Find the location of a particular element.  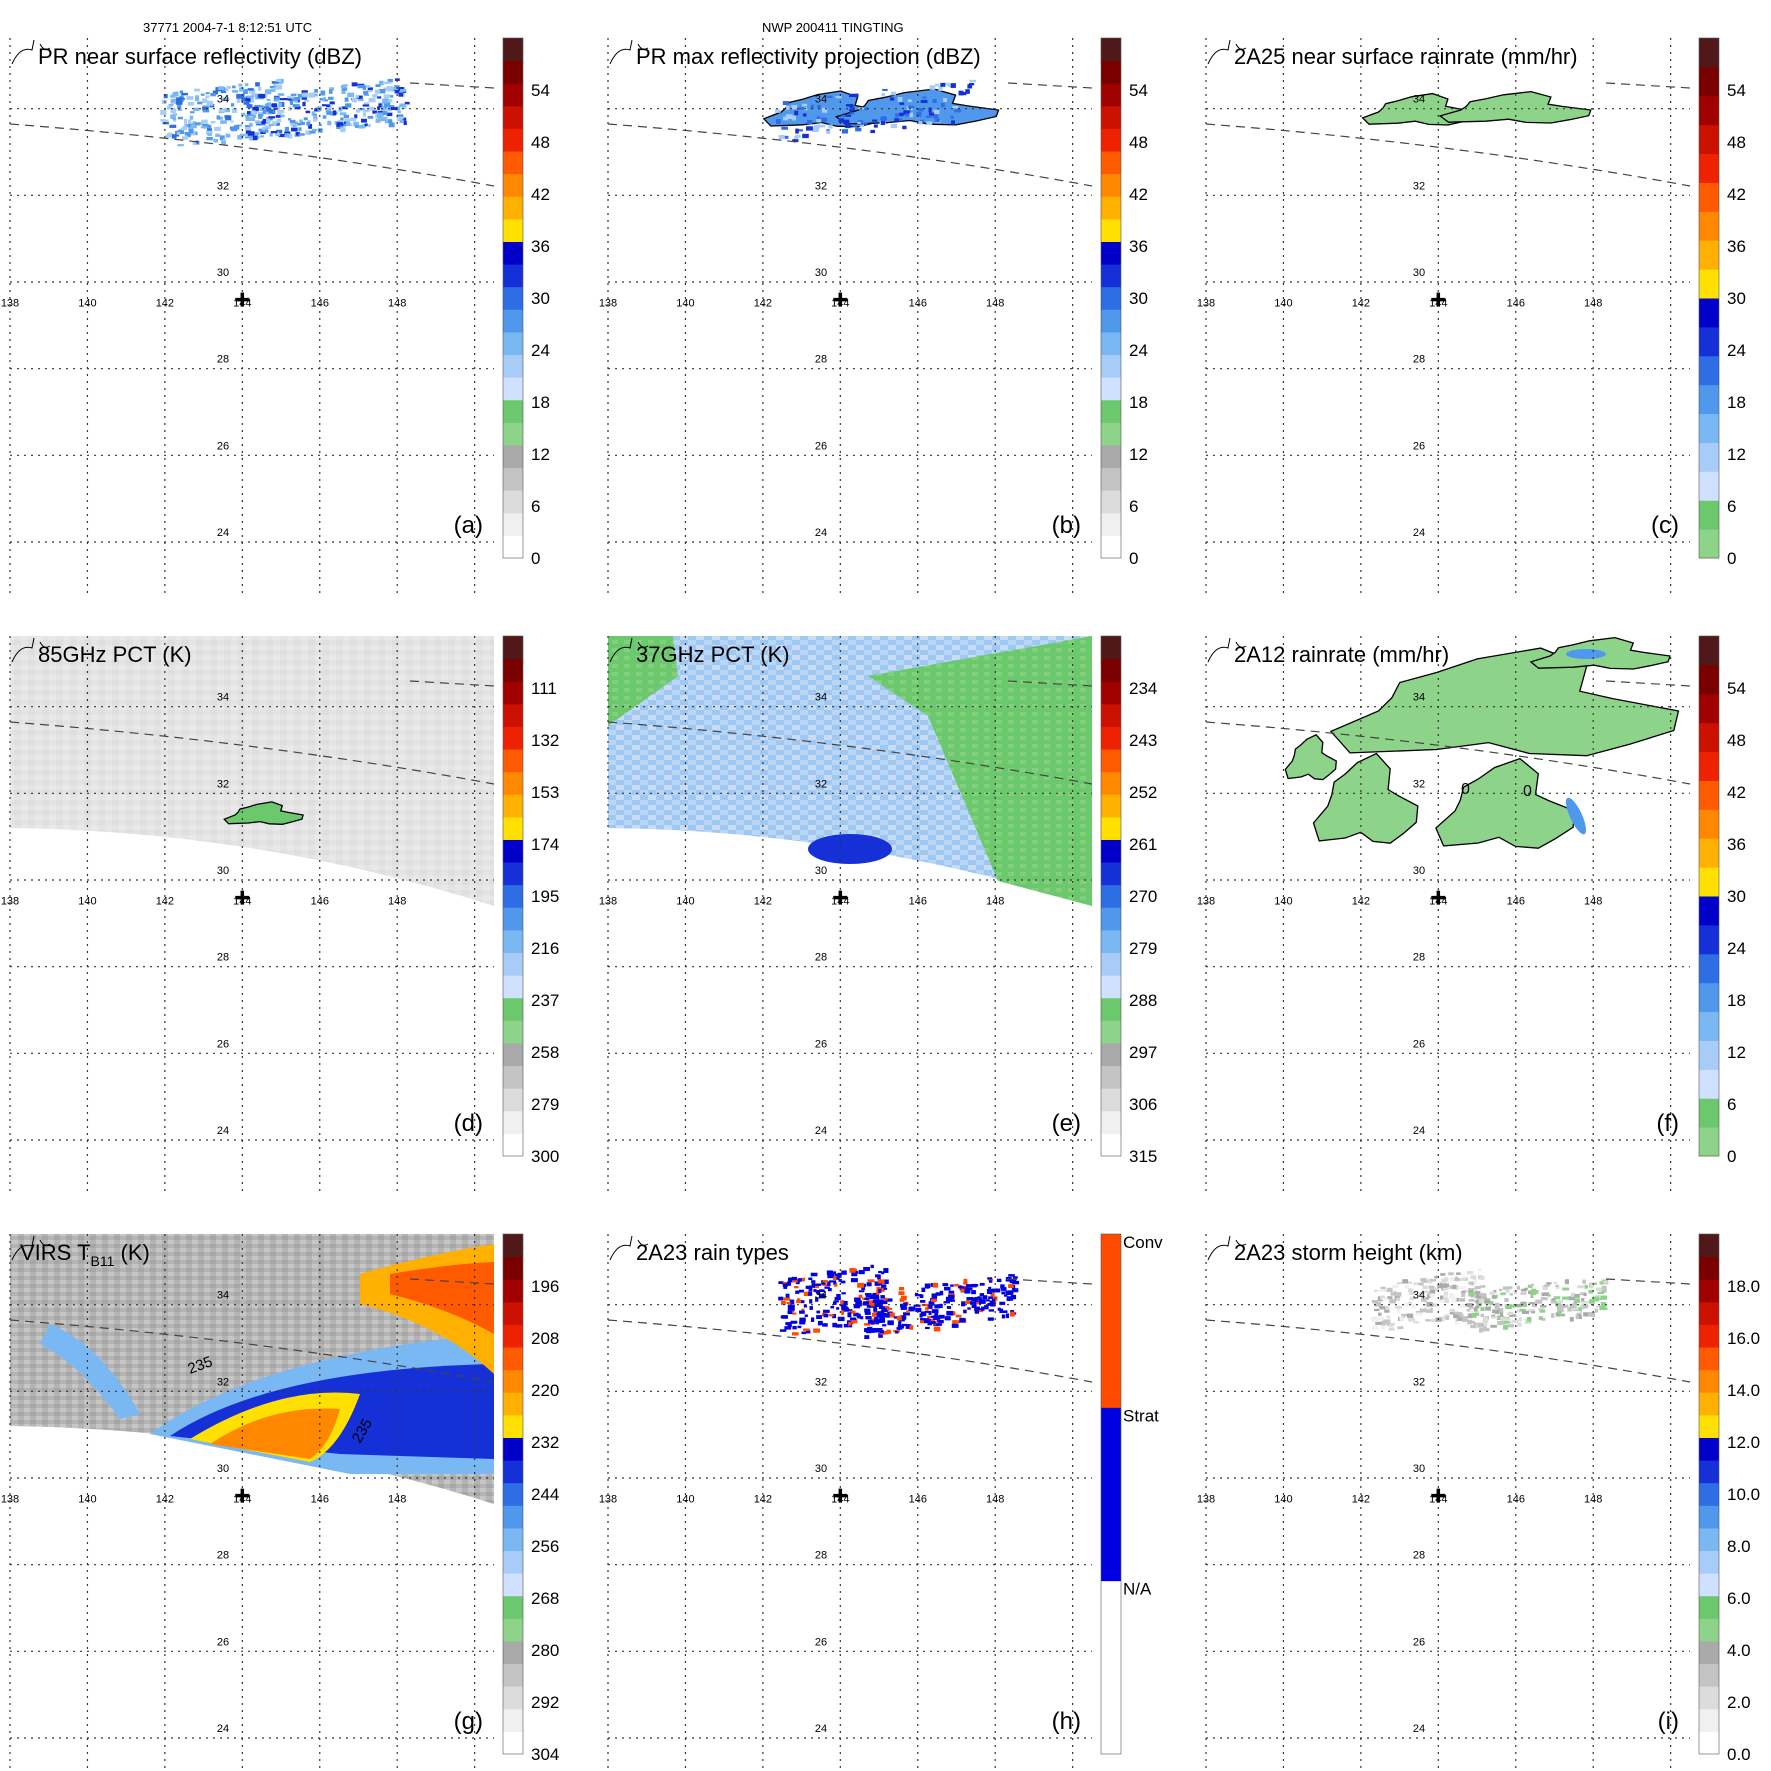

colorbar-tick-label: 6 is located at coordinates (1731, 506).